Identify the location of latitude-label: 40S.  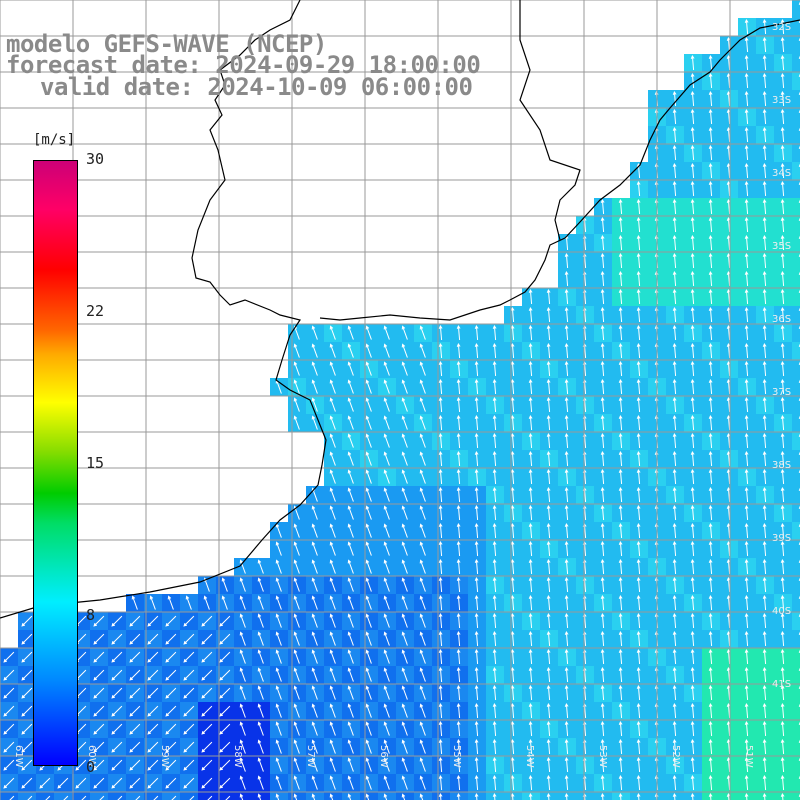
(781, 611).